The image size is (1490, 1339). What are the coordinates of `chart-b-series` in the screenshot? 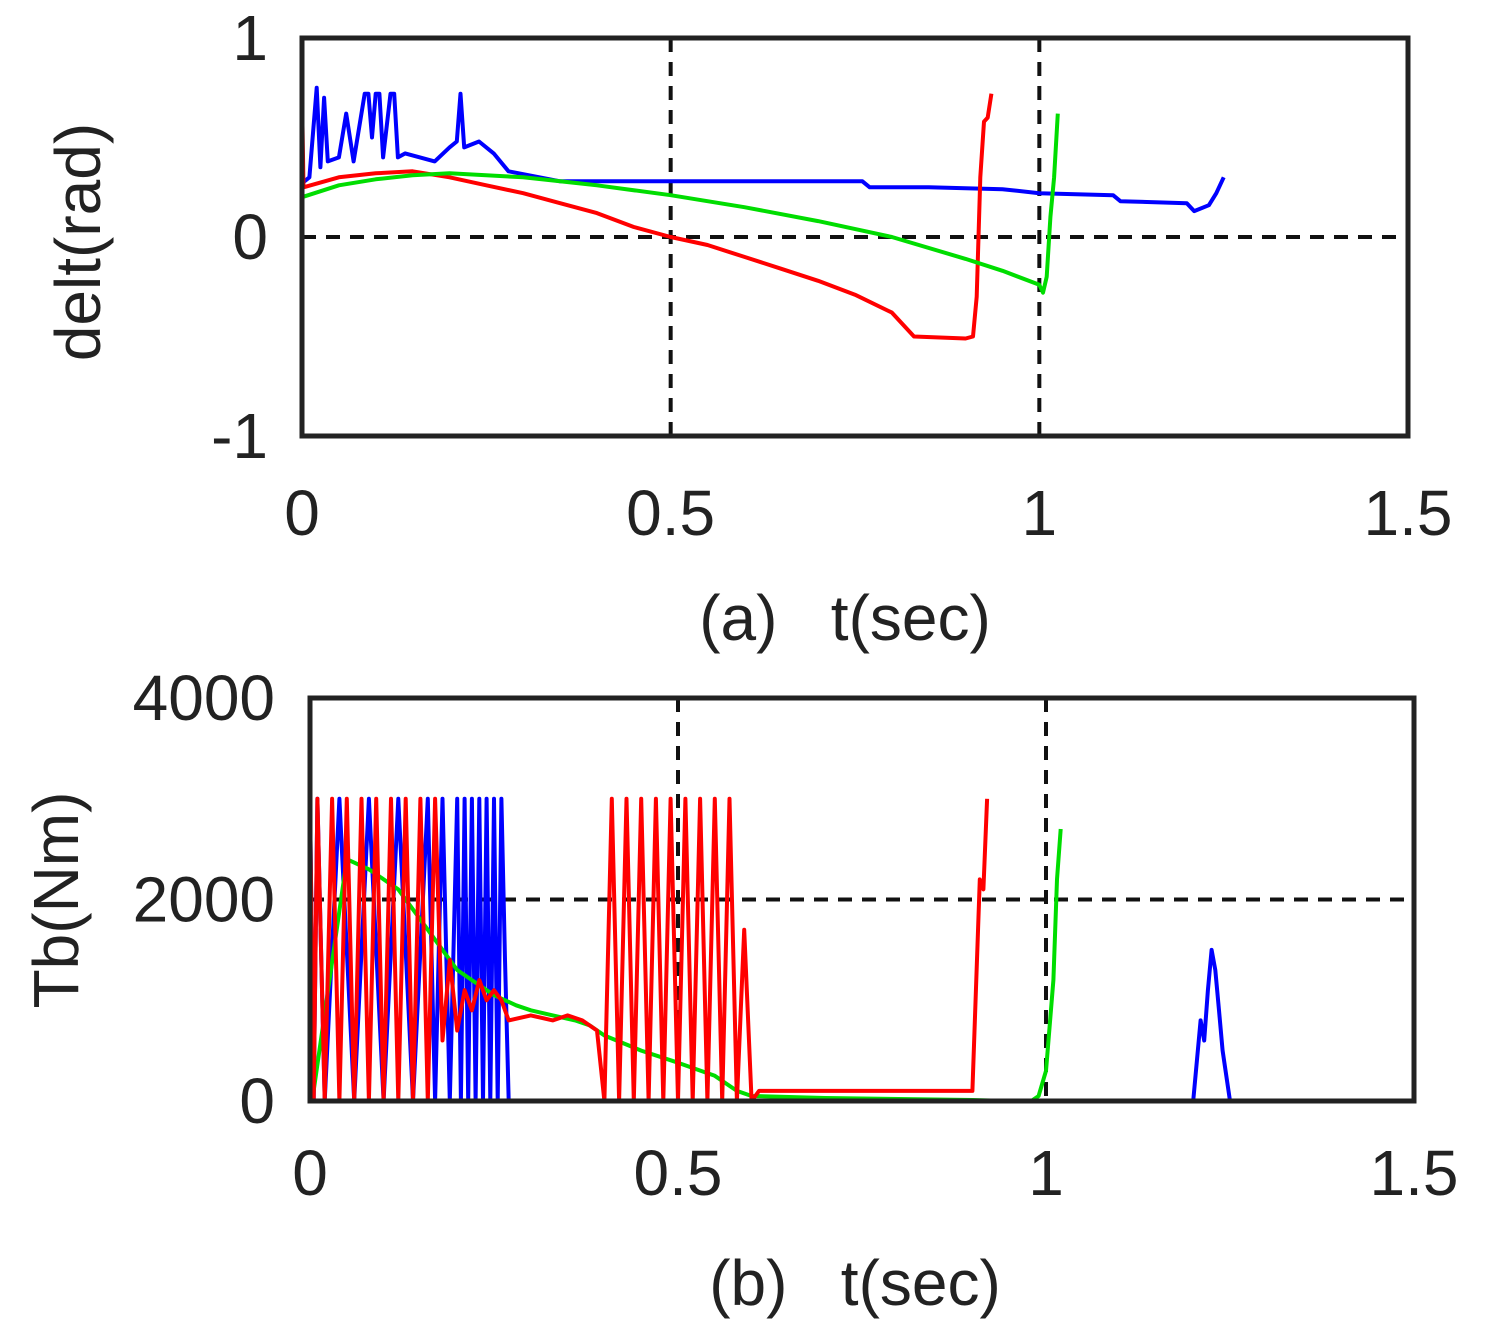 It's located at (773, 949).